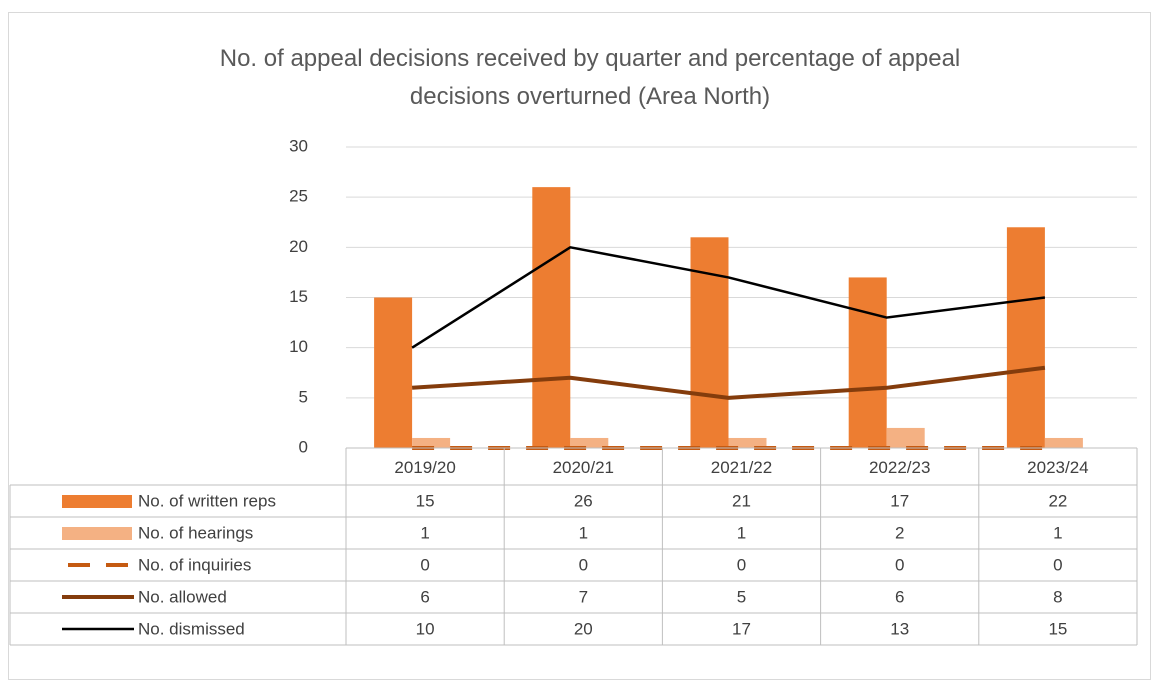 The height and width of the screenshot is (681, 1152). What do you see at coordinates (194, 564) in the screenshot?
I see `legend-label: No. of inquiries` at bounding box center [194, 564].